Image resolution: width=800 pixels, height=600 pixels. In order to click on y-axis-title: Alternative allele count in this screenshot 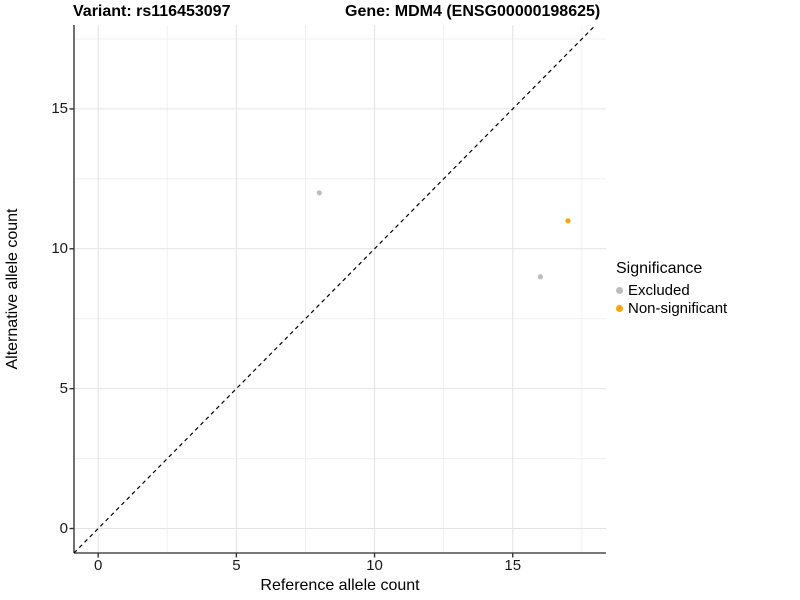, I will do `click(12, 289)`.